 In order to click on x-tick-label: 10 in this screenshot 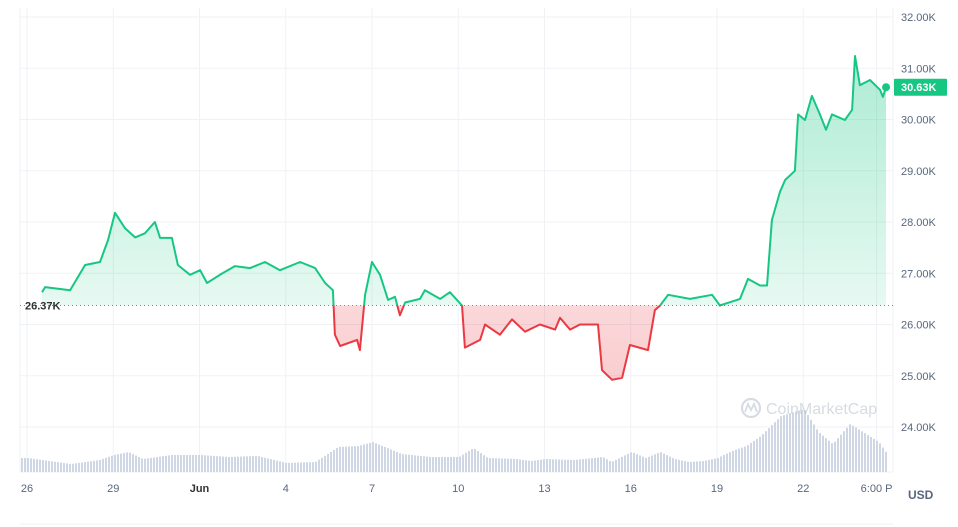, I will do `click(458, 489)`.